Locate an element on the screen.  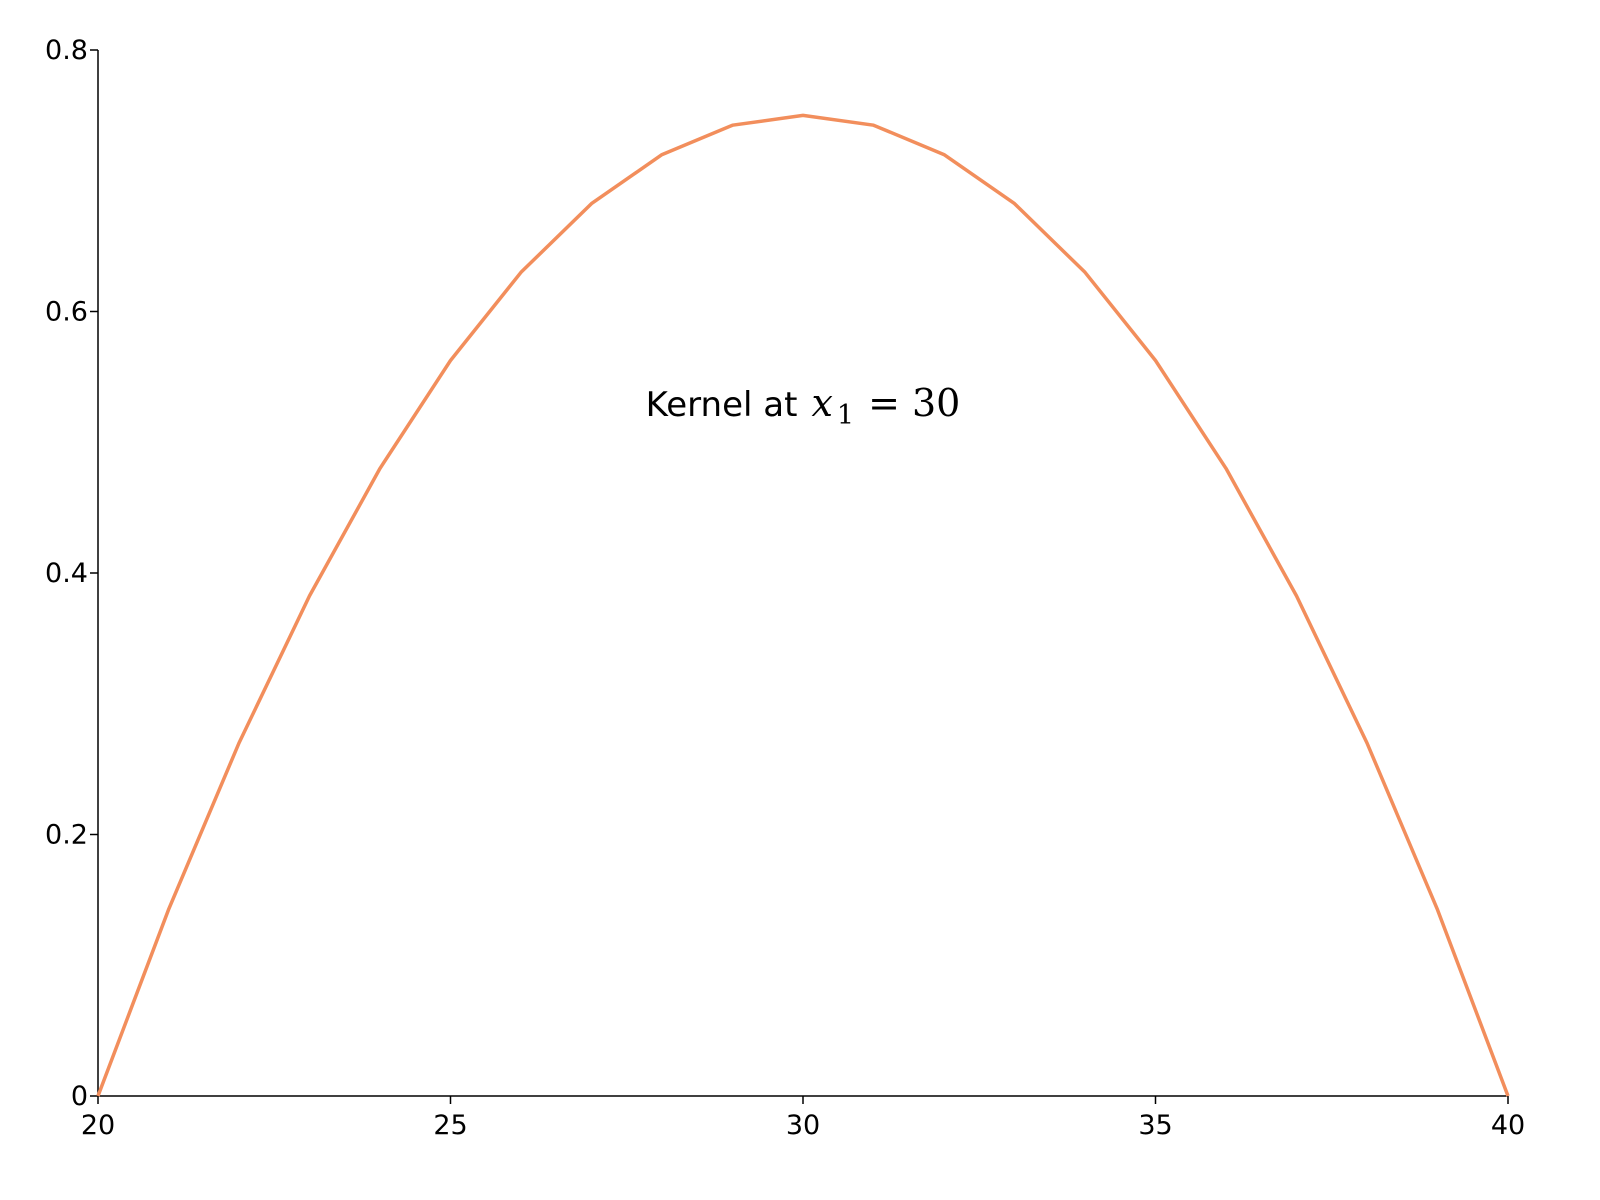
y-ticks: 0 0.2 0.4 0.6 0.8 is located at coordinates (71, 573).